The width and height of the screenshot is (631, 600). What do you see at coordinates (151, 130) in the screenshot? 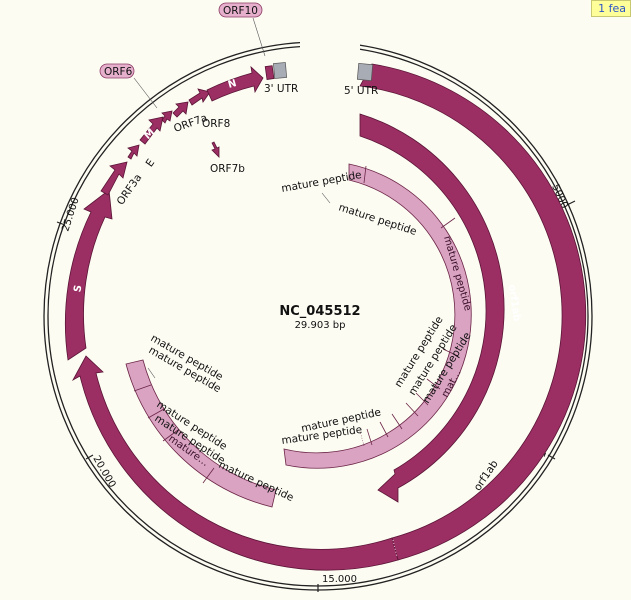
I see `feature-M` at bounding box center [151, 130].